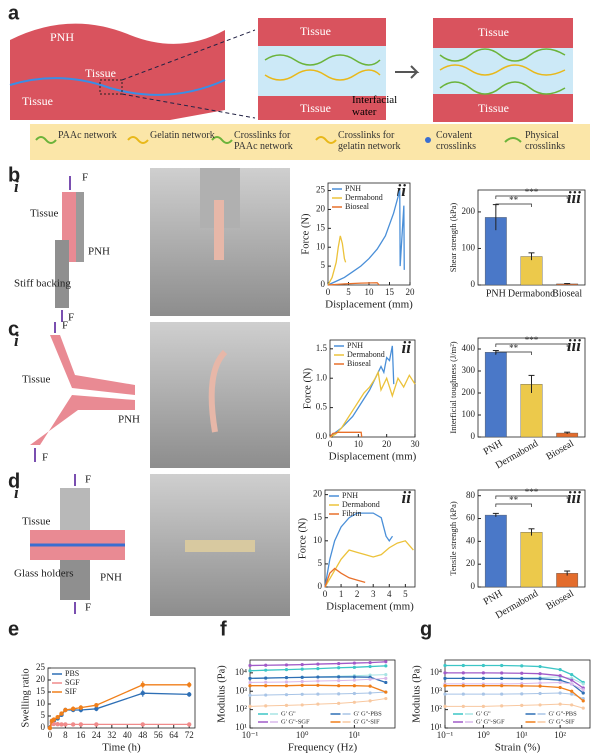  I want to click on y-tick-label: 200, so click(469, 211).